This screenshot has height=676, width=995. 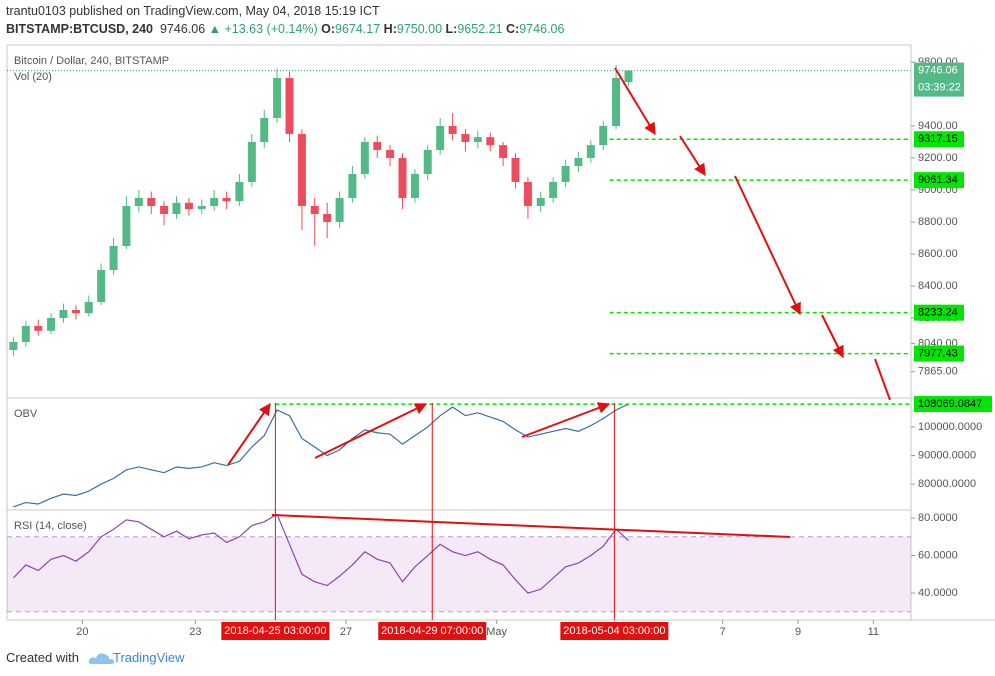 I want to click on last: 9746.06, so click(x=182, y=29).